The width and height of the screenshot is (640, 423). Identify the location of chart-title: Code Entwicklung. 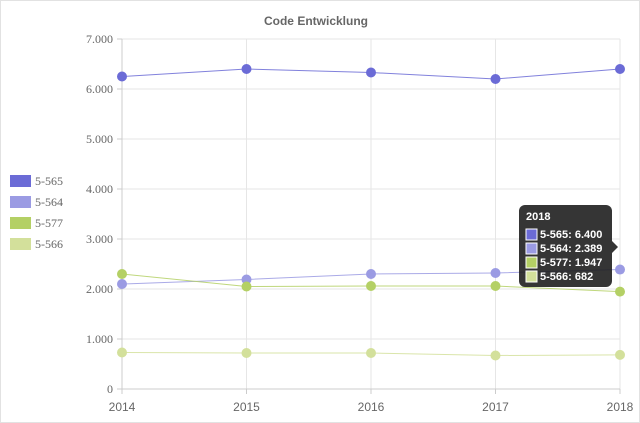
(316, 21).